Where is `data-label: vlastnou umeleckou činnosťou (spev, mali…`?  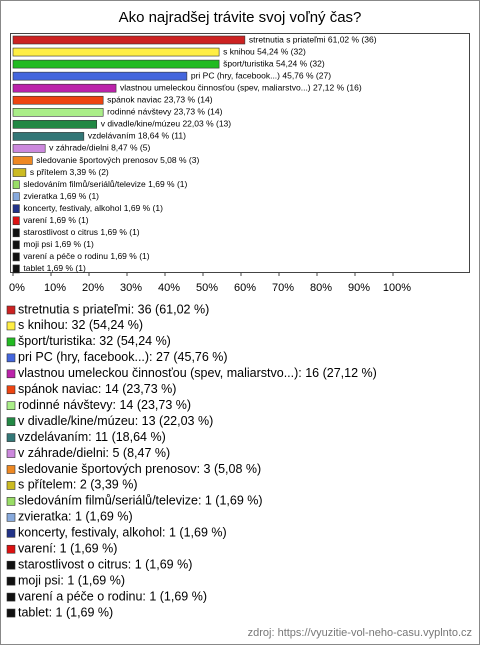 data-label: vlastnou umeleckou činnosťou (spev, mali… is located at coordinates (241, 87).